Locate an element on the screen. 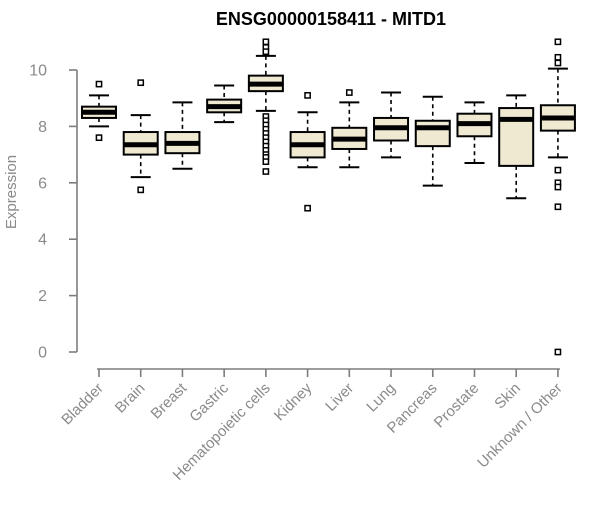 The height and width of the screenshot is (505, 600). boxplot-prostate is located at coordinates (474, 133).